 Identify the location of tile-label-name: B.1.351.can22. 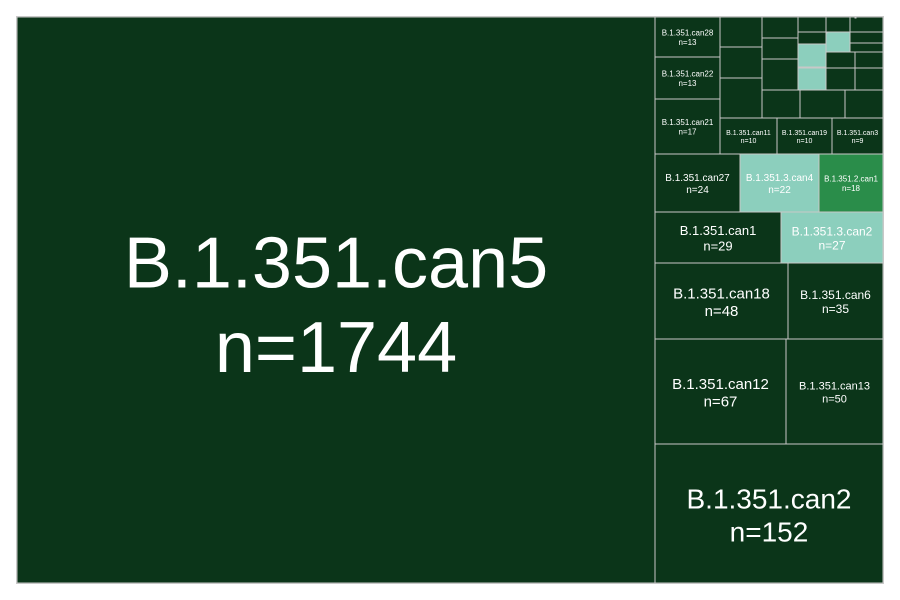
(688, 74).